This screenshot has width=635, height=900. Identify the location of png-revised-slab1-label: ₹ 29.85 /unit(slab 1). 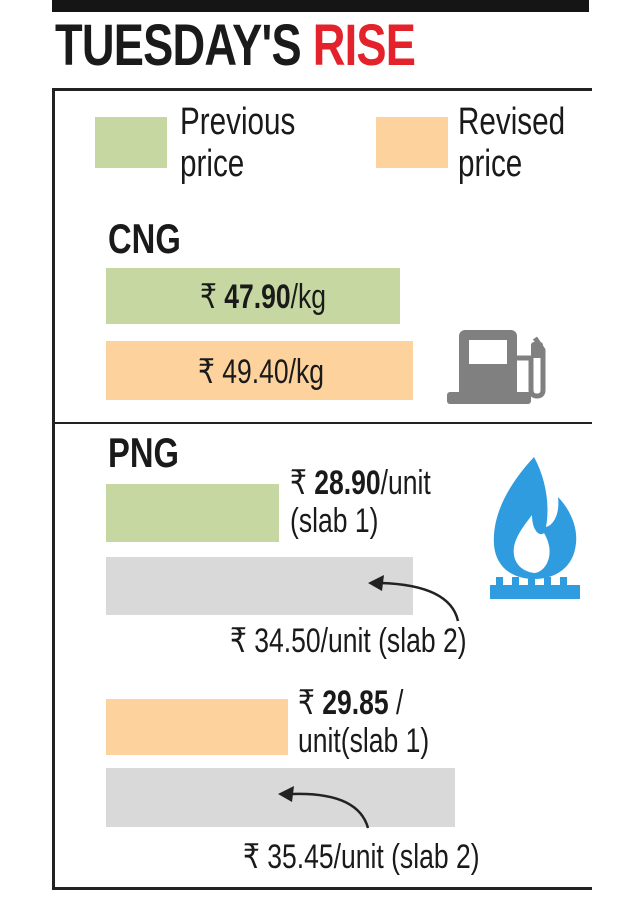
(364, 722).